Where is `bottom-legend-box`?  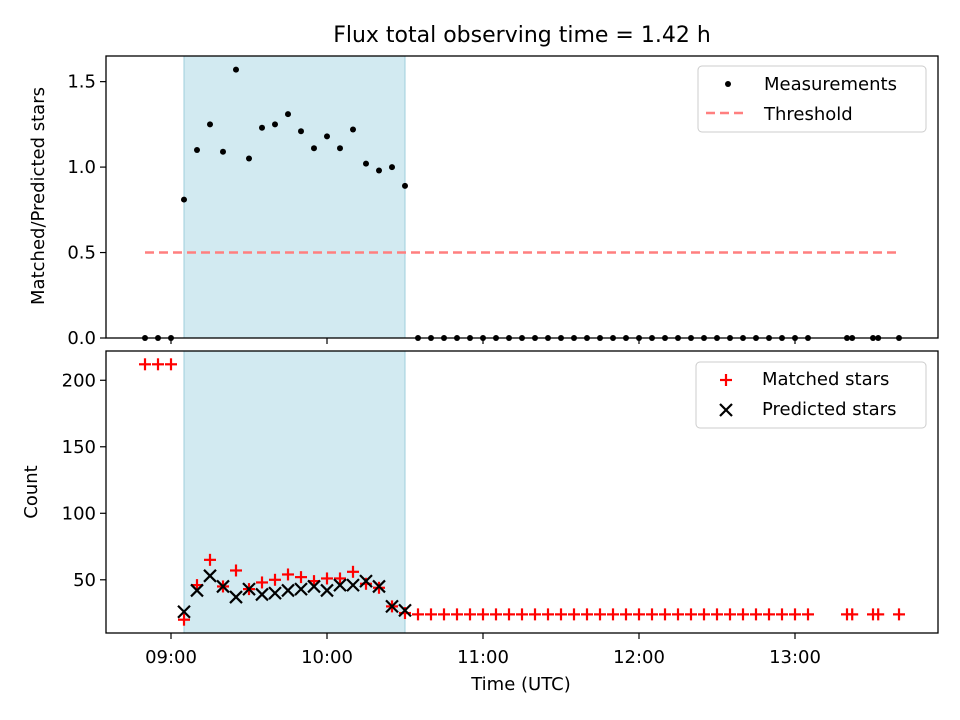 bottom-legend-box is located at coordinates (811, 395).